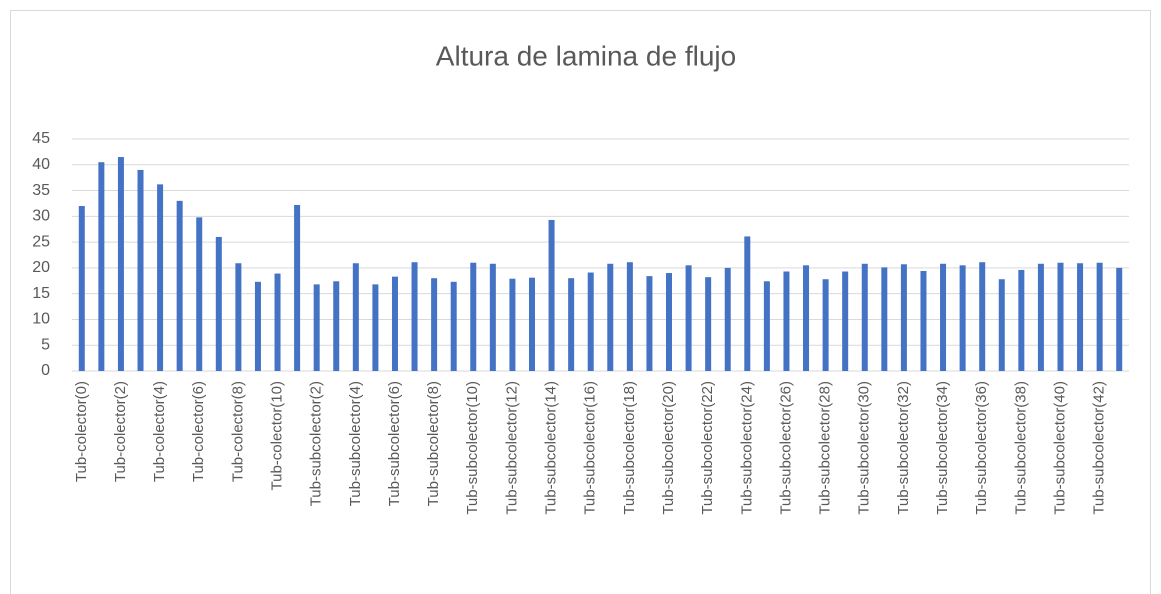 The height and width of the screenshot is (594, 1161). Describe the element at coordinates (45, 370) in the screenshot. I see `y-tick-label: 0` at that location.